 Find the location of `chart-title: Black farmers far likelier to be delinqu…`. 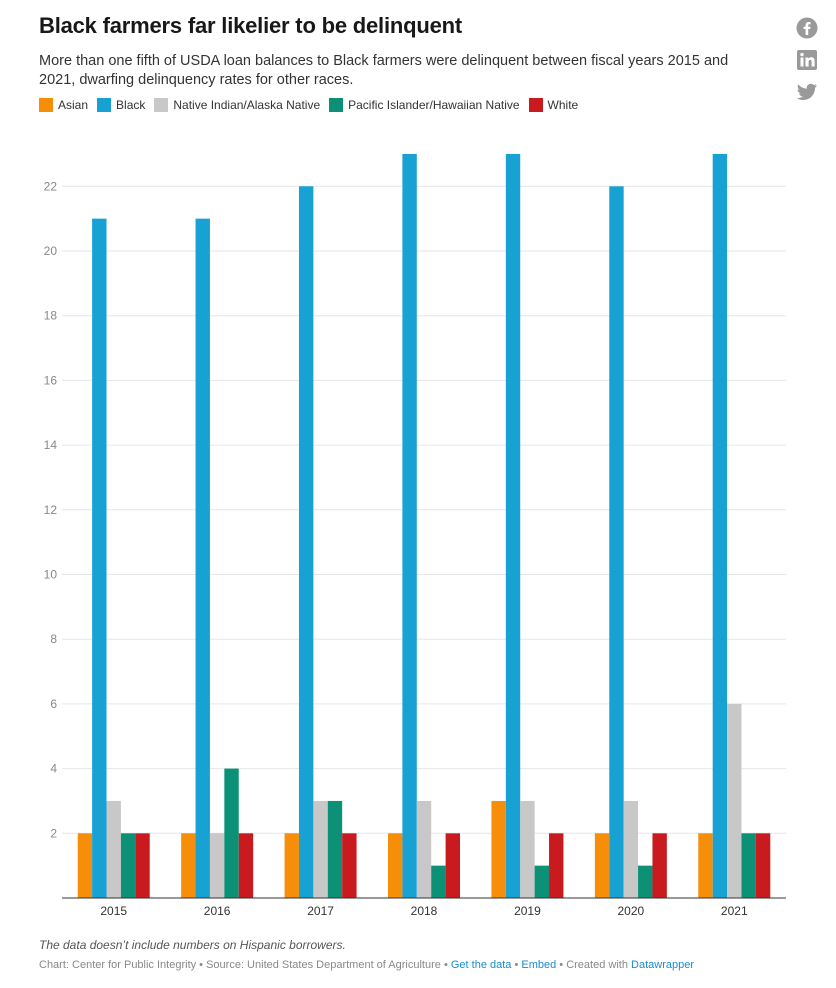

chart-title: Black farmers far likelier to be delinqu… is located at coordinates (250, 25).